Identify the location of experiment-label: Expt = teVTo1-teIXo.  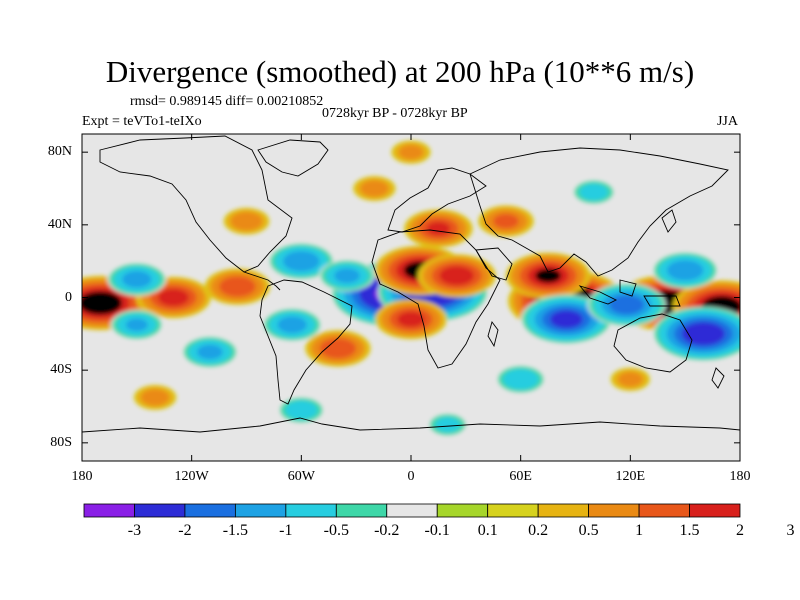
(142, 121).